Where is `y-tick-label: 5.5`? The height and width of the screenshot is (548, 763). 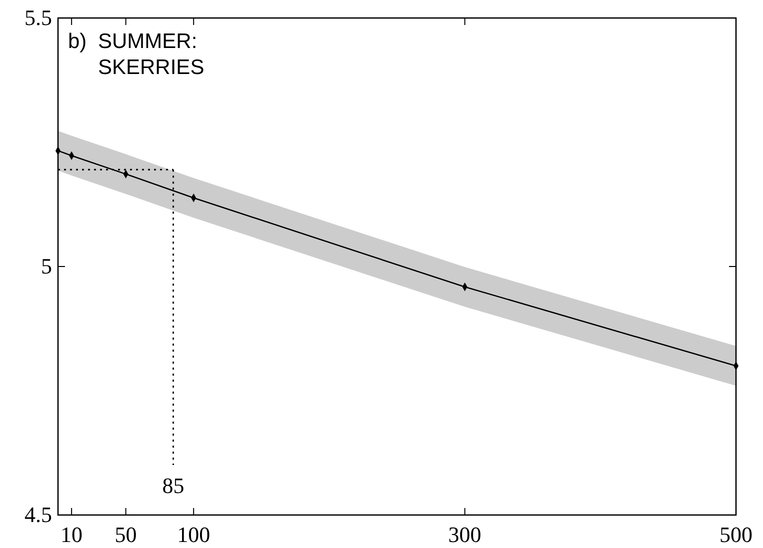
y-tick-label: 5.5 is located at coordinates (38, 17).